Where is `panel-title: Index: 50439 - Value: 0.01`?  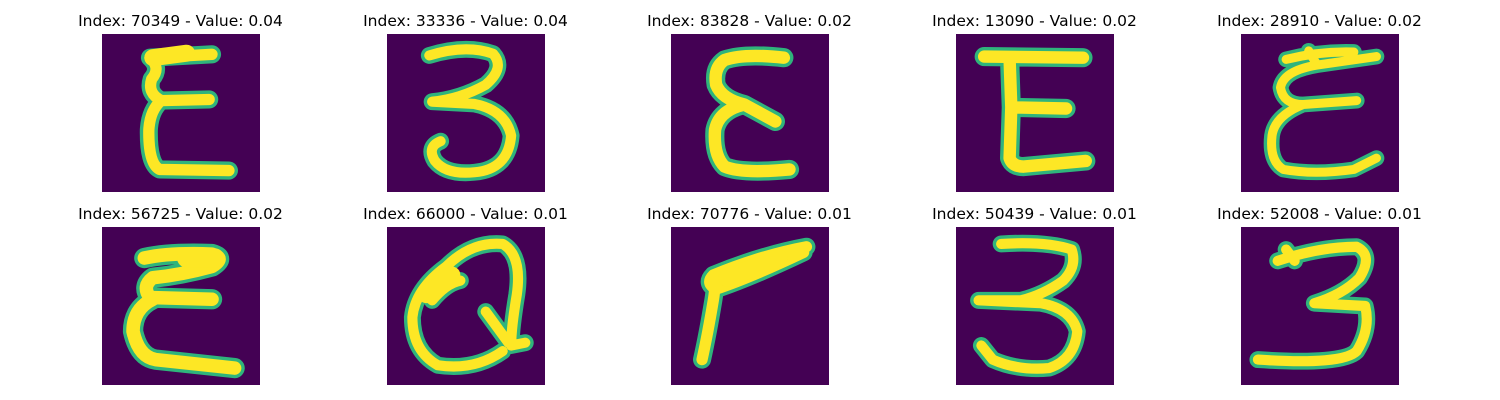
panel-title: Index: 50439 - Value: 0.01 is located at coordinates (1034, 214).